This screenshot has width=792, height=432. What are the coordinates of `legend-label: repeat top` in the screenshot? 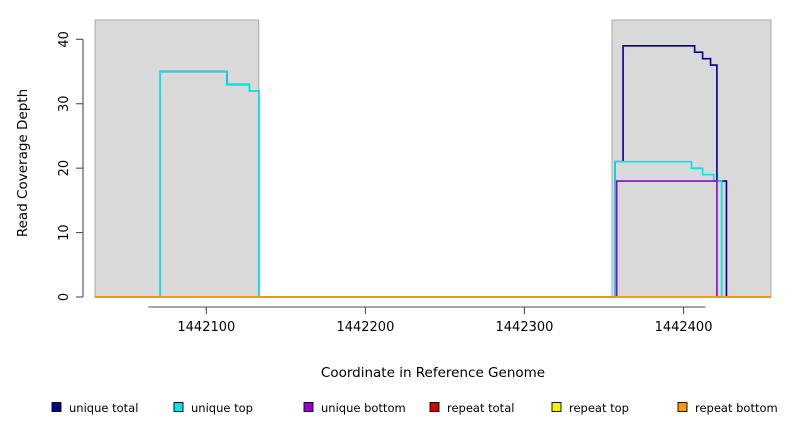 It's located at (599, 408).